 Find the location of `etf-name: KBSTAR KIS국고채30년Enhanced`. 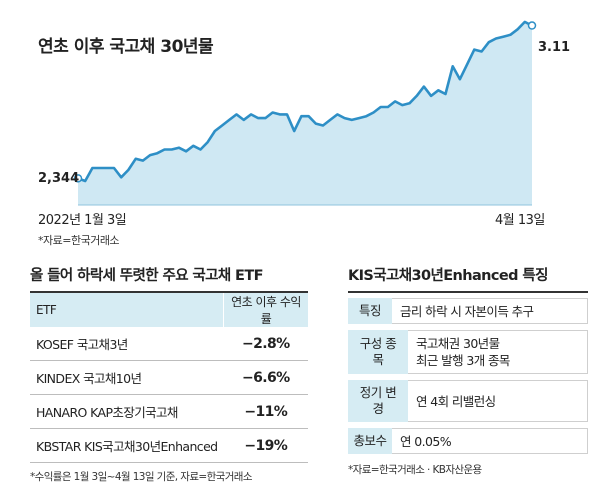

etf-name: KBSTAR KIS국고채30년Enhanced is located at coordinates (127, 445).